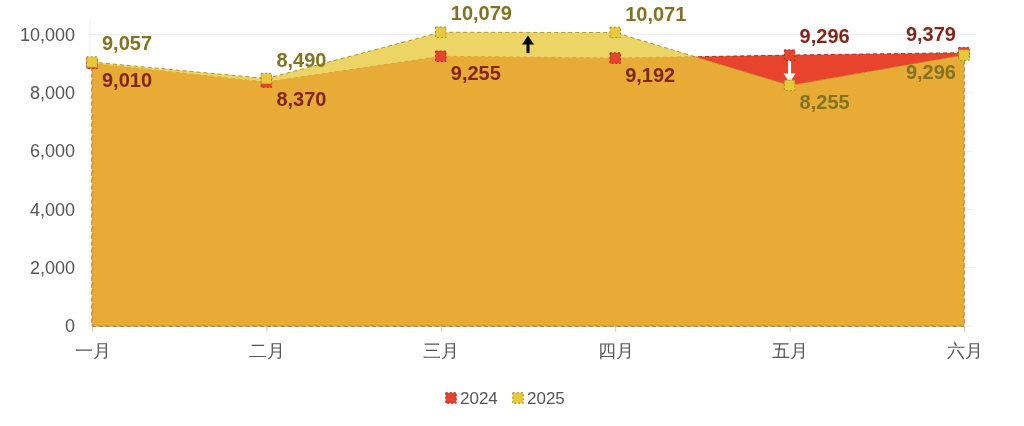 This screenshot has width=1024, height=426. I want to click on x-tick-label: 六月, so click(964, 350).